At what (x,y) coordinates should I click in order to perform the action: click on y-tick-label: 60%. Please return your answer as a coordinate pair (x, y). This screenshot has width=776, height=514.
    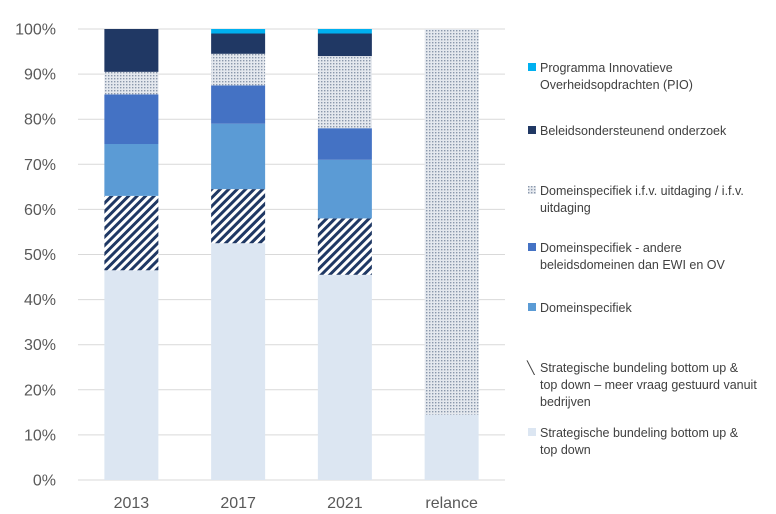
    Looking at the image, I should click on (40, 210).